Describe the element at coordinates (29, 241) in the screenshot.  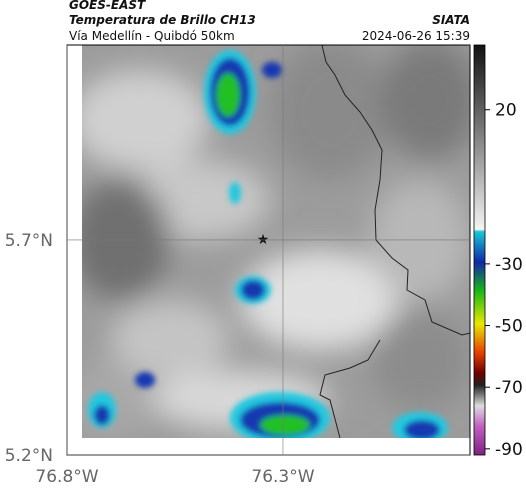
I see `lat-tick-label: 5.7°N` at that location.